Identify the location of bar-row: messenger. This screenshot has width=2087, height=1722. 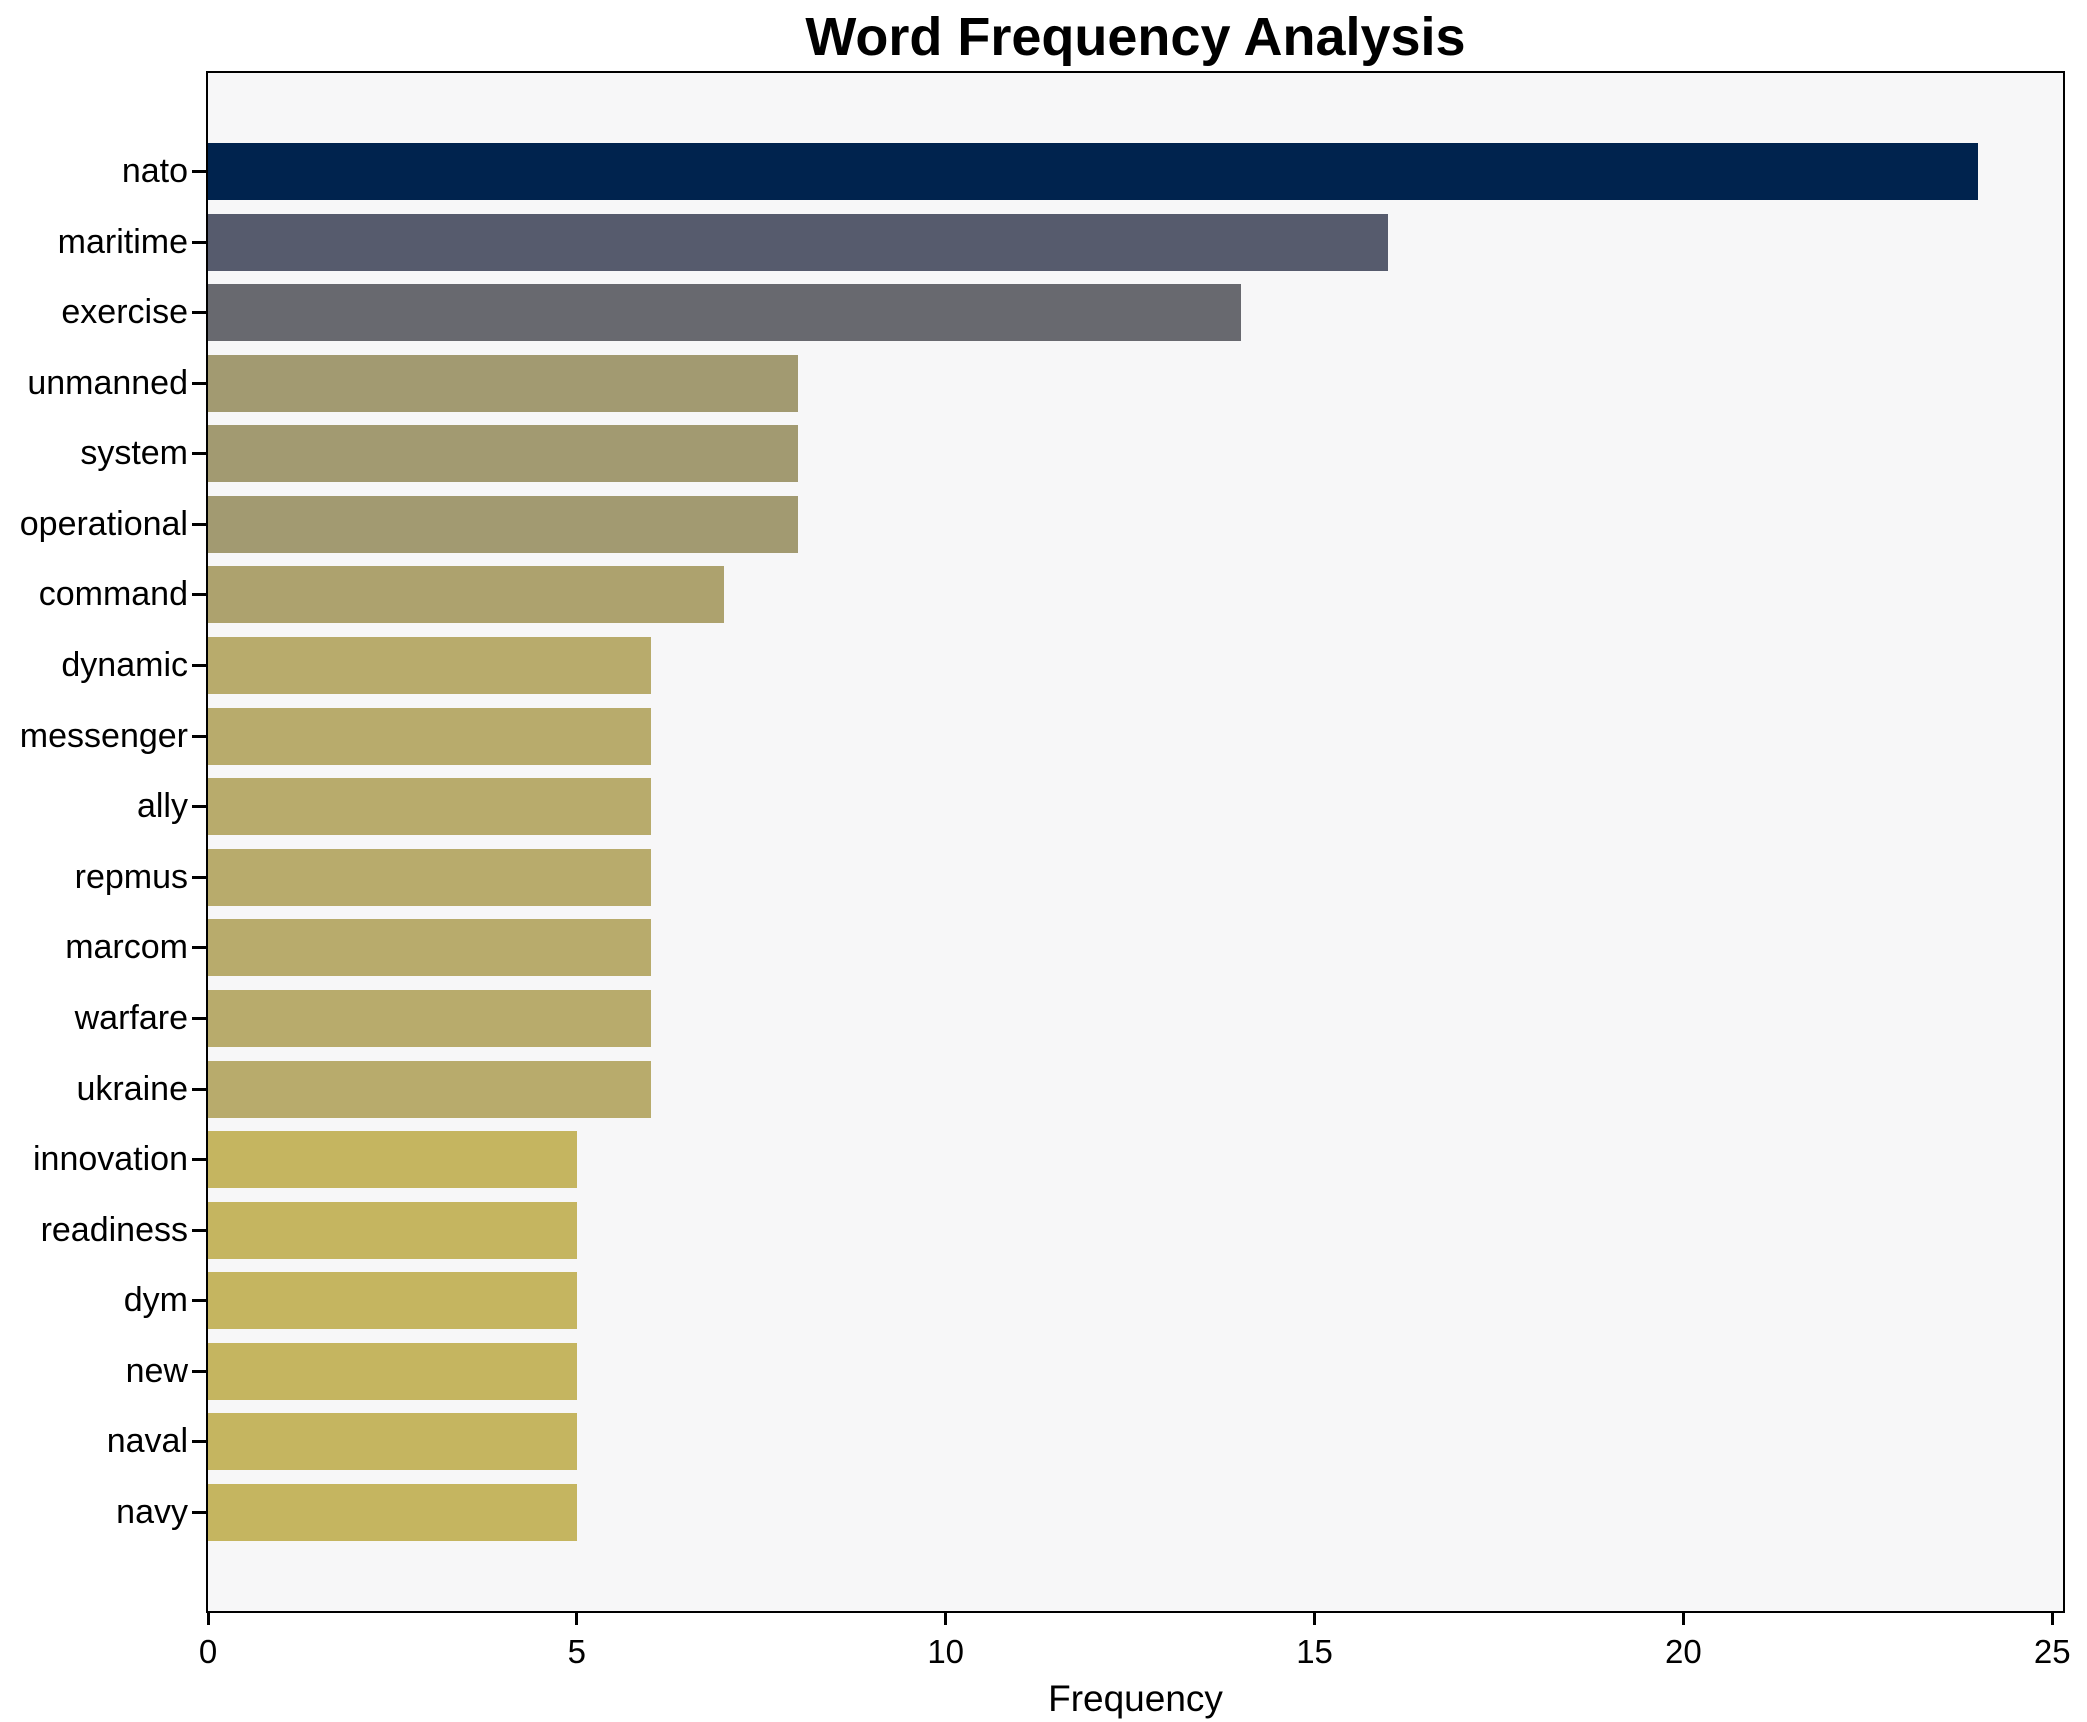
(1043, 736).